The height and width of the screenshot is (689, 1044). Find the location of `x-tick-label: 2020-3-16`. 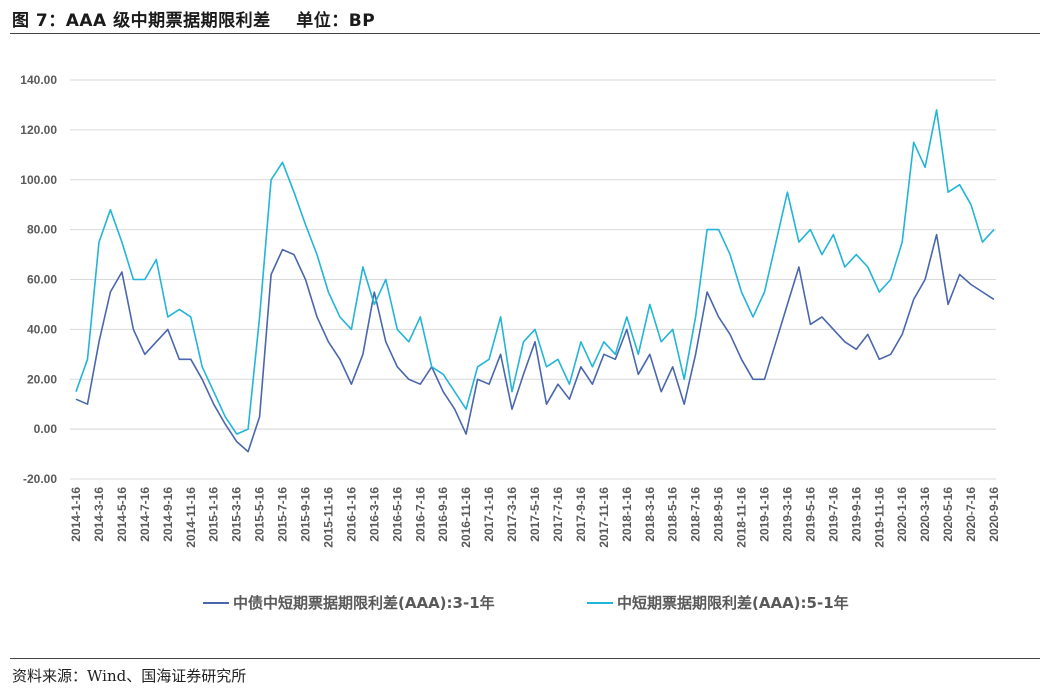

x-tick-label: 2020-3-16 is located at coordinates (925, 514).